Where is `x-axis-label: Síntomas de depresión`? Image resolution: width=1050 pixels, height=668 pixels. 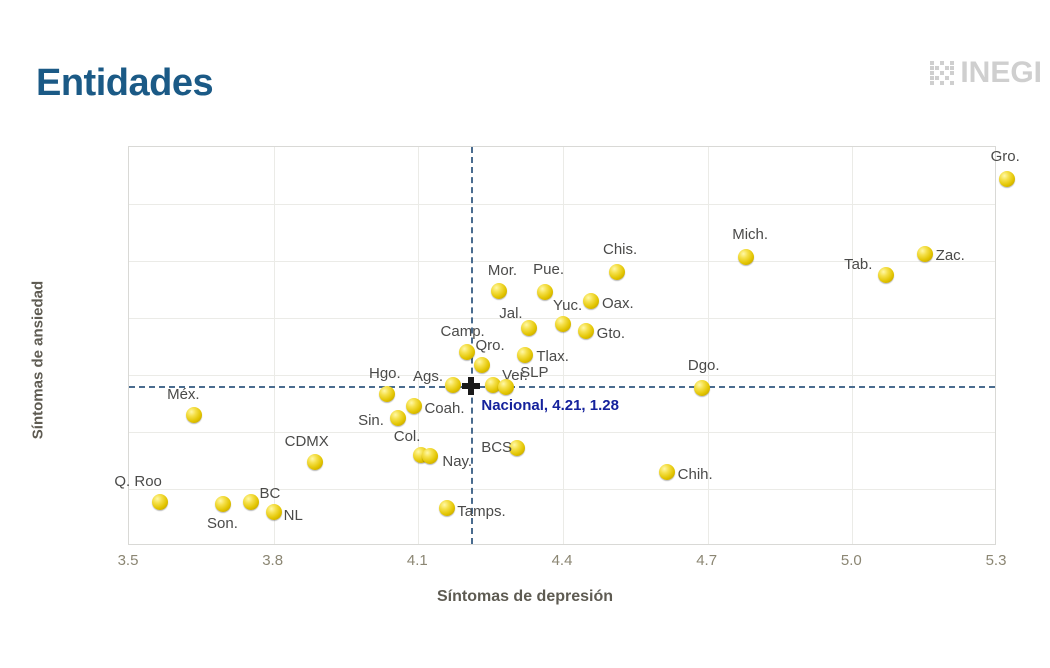
x-axis-label: Síntomas de depresión is located at coordinates (525, 596).